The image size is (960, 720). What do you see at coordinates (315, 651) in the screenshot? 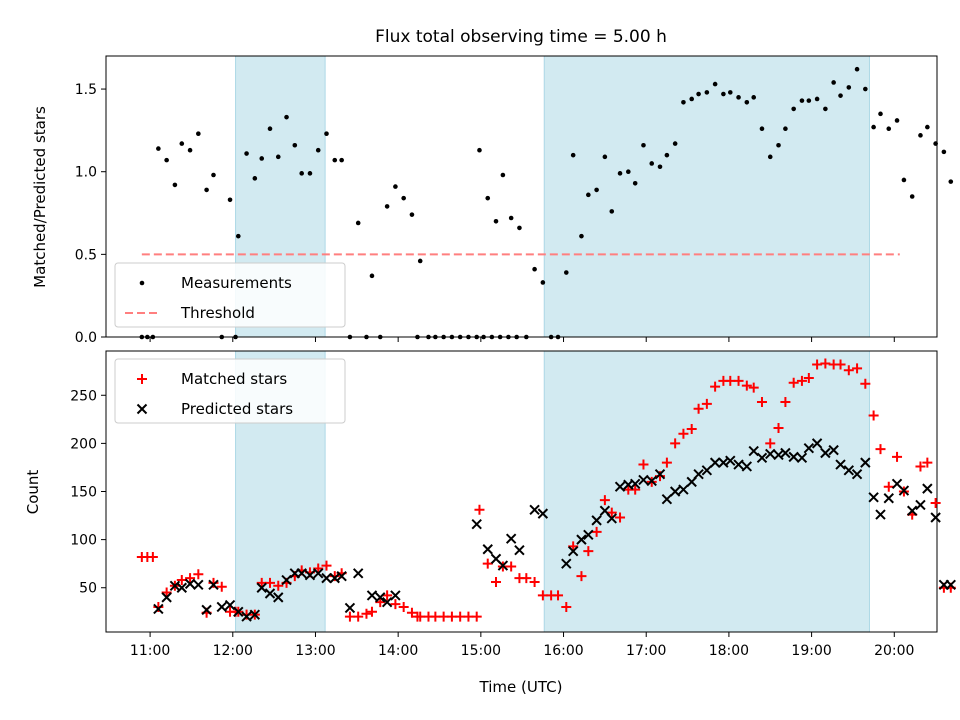
I see `bottom-x-tick-label-2: 13:00` at bounding box center [315, 651].